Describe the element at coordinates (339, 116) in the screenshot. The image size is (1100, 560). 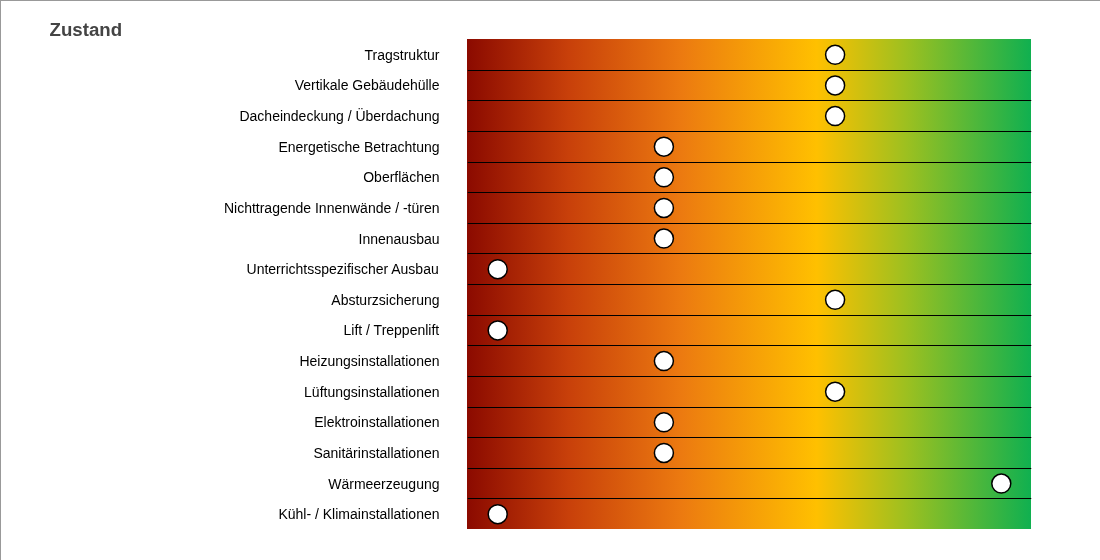
I see `y-tick-label: Dacheindeckung / Überdachung` at that location.